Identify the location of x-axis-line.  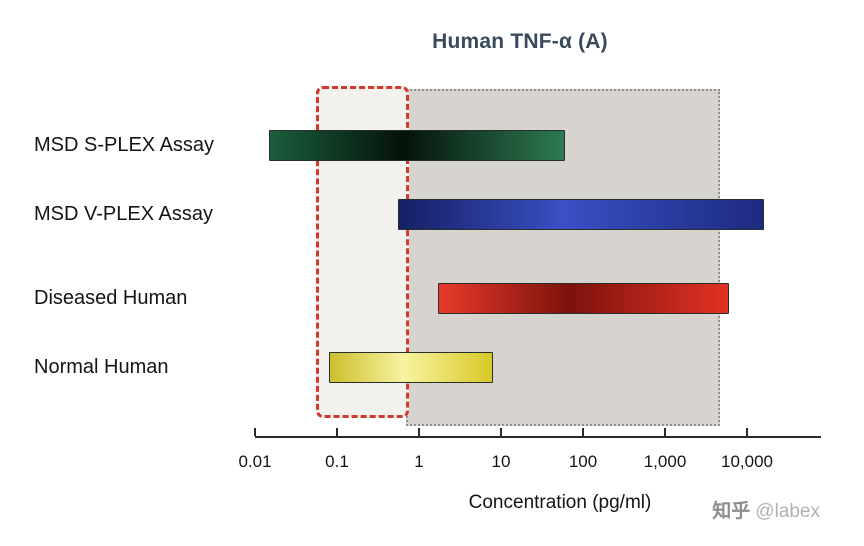
(538, 437).